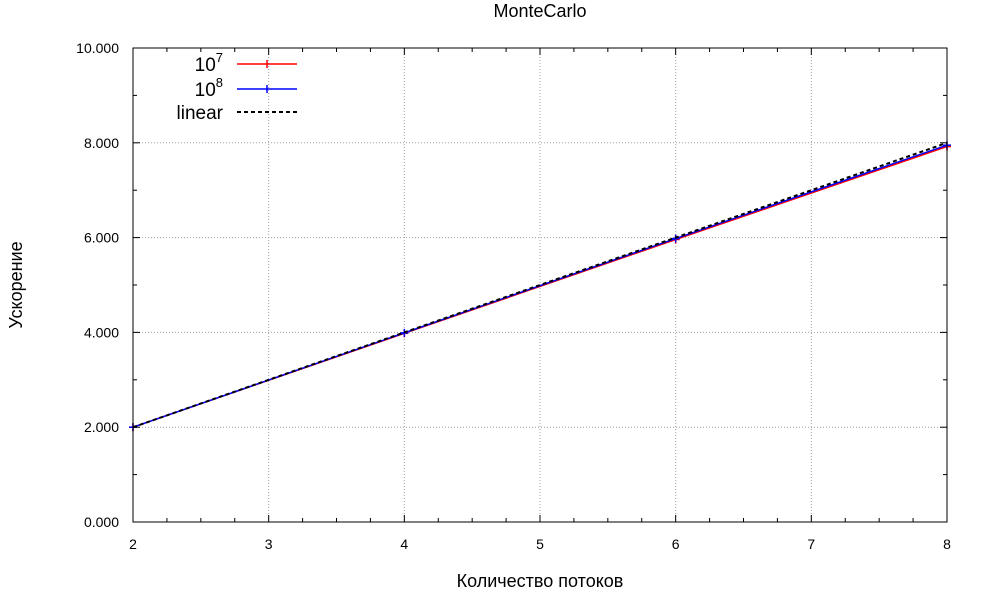 Image resolution: width=1000 pixels, height=605 pixels. I want to click on y-tick-label: 0.000, so click(101, 522).